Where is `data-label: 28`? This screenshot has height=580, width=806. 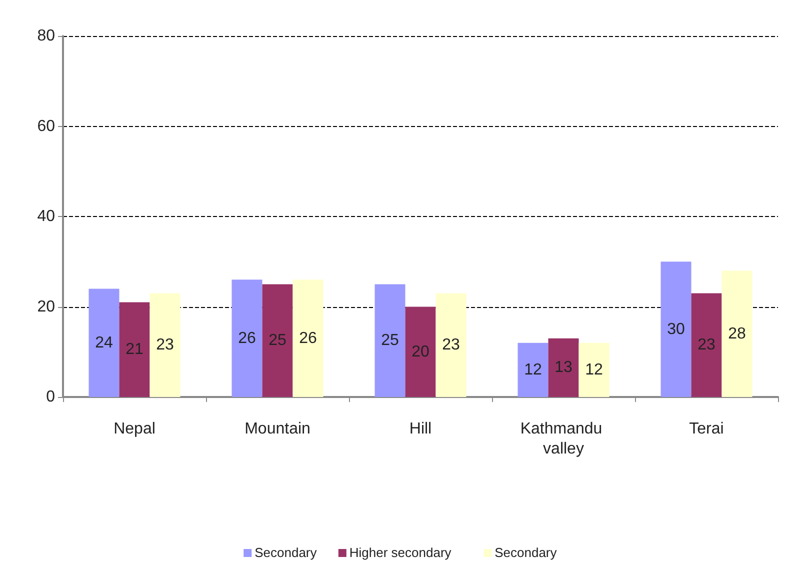
data-label: 28 is located at coordinates (737, 333).